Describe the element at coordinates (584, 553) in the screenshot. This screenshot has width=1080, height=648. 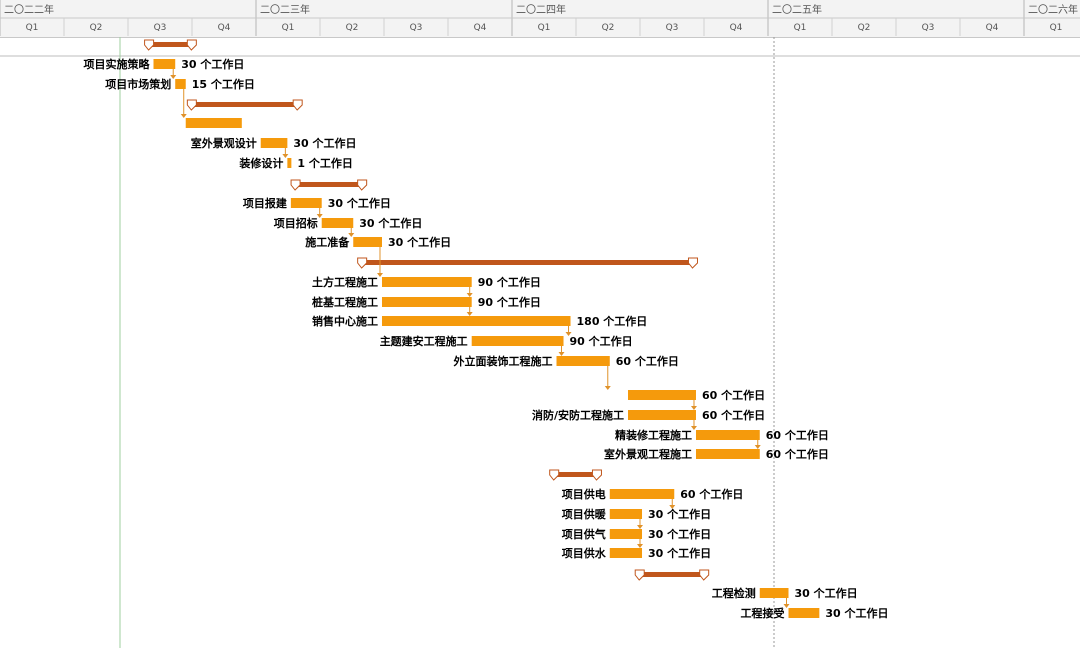
I see `task-name-label: 项目供水` at that location.